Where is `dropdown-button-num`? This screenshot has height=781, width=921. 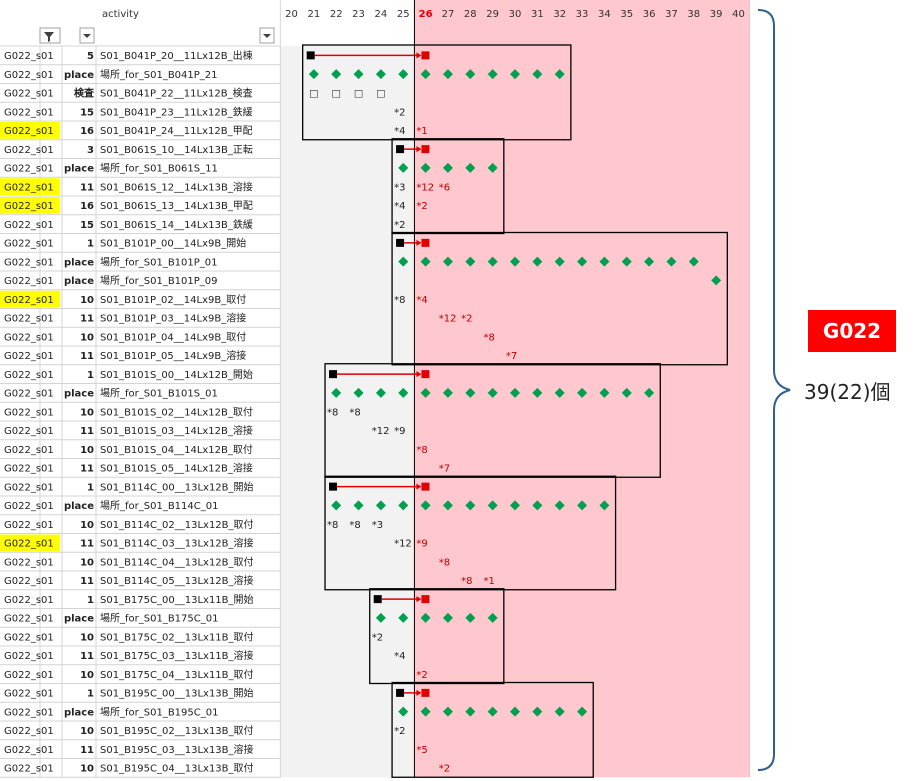
dropdown-button-num is located at coordinates (87, 35).